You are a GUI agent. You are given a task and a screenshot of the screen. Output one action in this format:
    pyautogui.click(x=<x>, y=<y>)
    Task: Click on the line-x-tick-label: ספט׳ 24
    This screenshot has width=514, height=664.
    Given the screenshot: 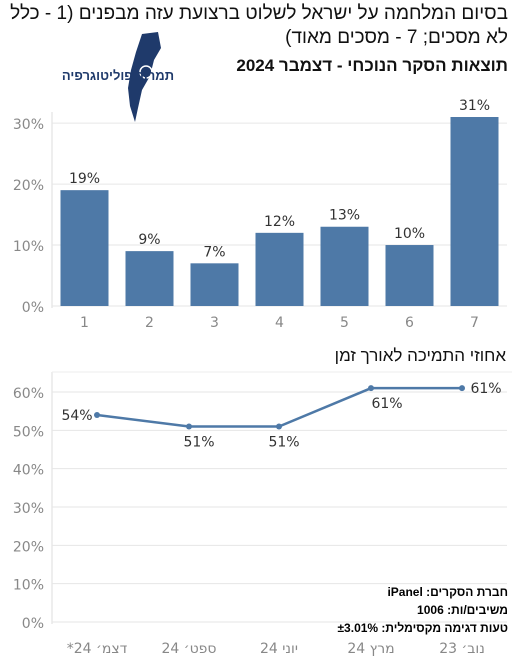 What is the action you would take?
    pyautogui.click(x=188, y=649)
    